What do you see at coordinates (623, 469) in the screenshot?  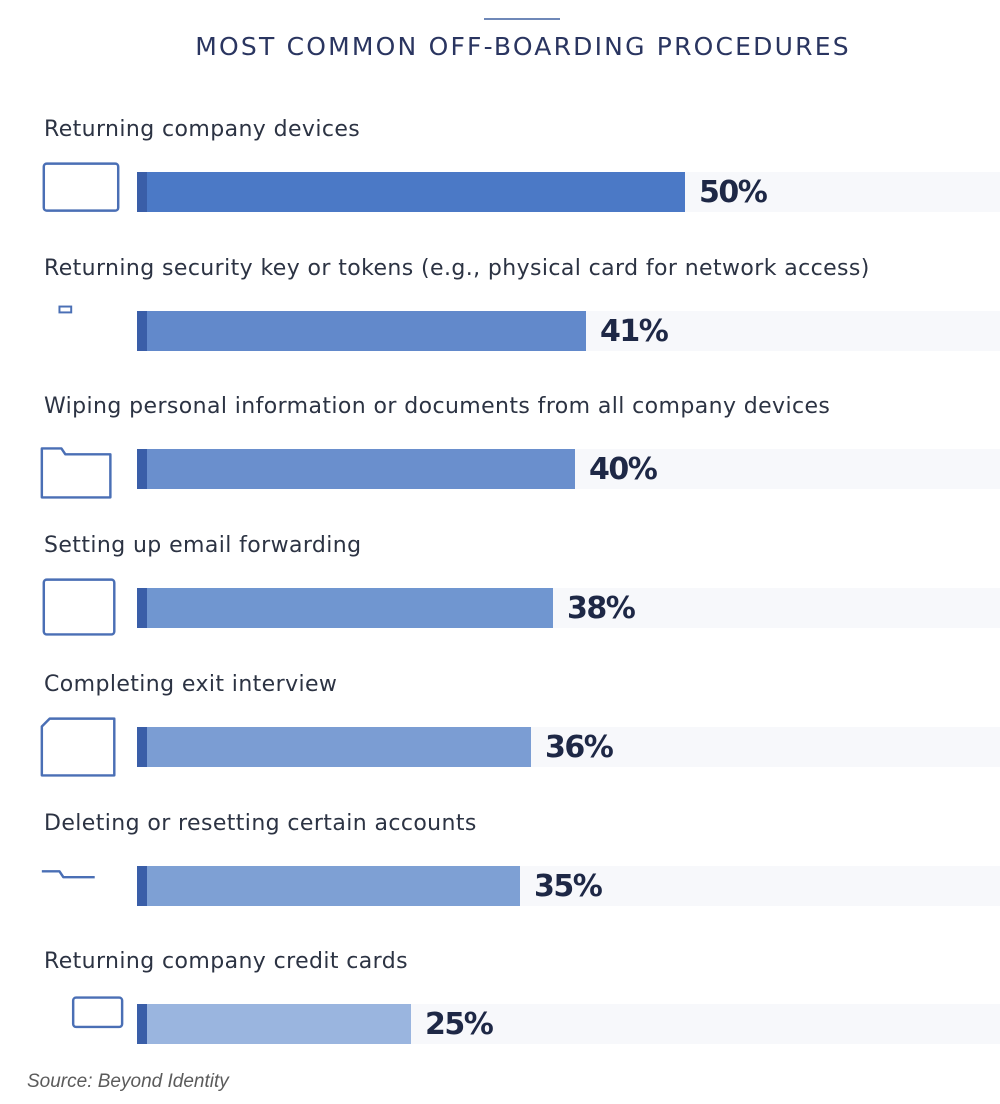 I see `value-label: 40%` at bounding box center [623, 469].